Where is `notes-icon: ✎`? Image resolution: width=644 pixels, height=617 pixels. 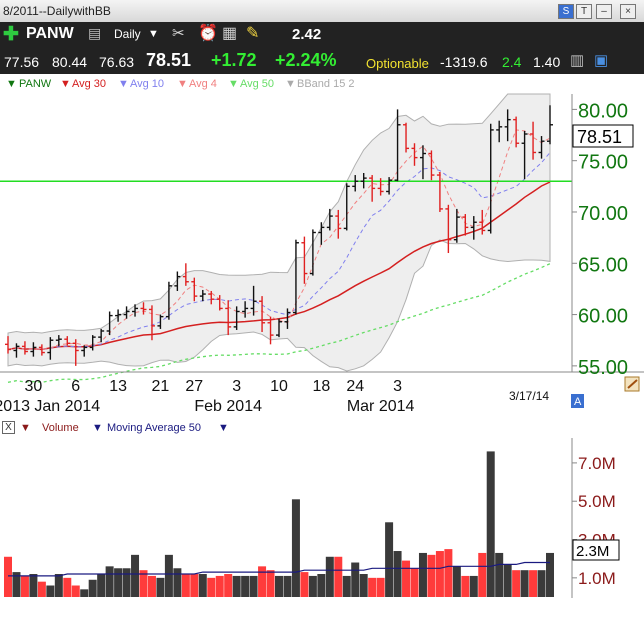
notes-icon: ✎ is located at coordinates (253, 33).